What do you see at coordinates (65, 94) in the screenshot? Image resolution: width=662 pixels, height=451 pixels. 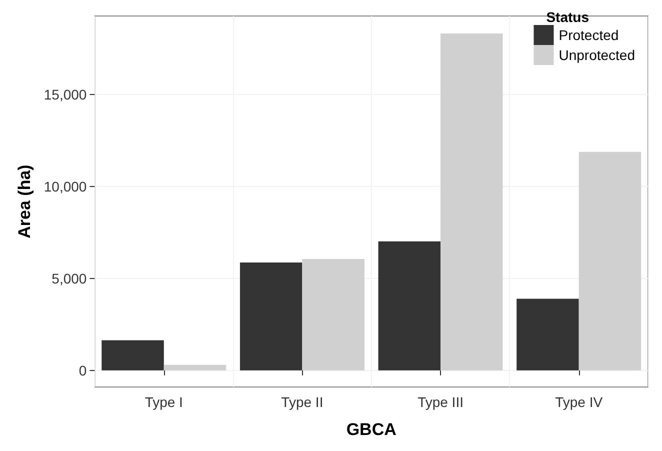 I see `y-tick-label: 15,000` at bounding box center [65, 94].